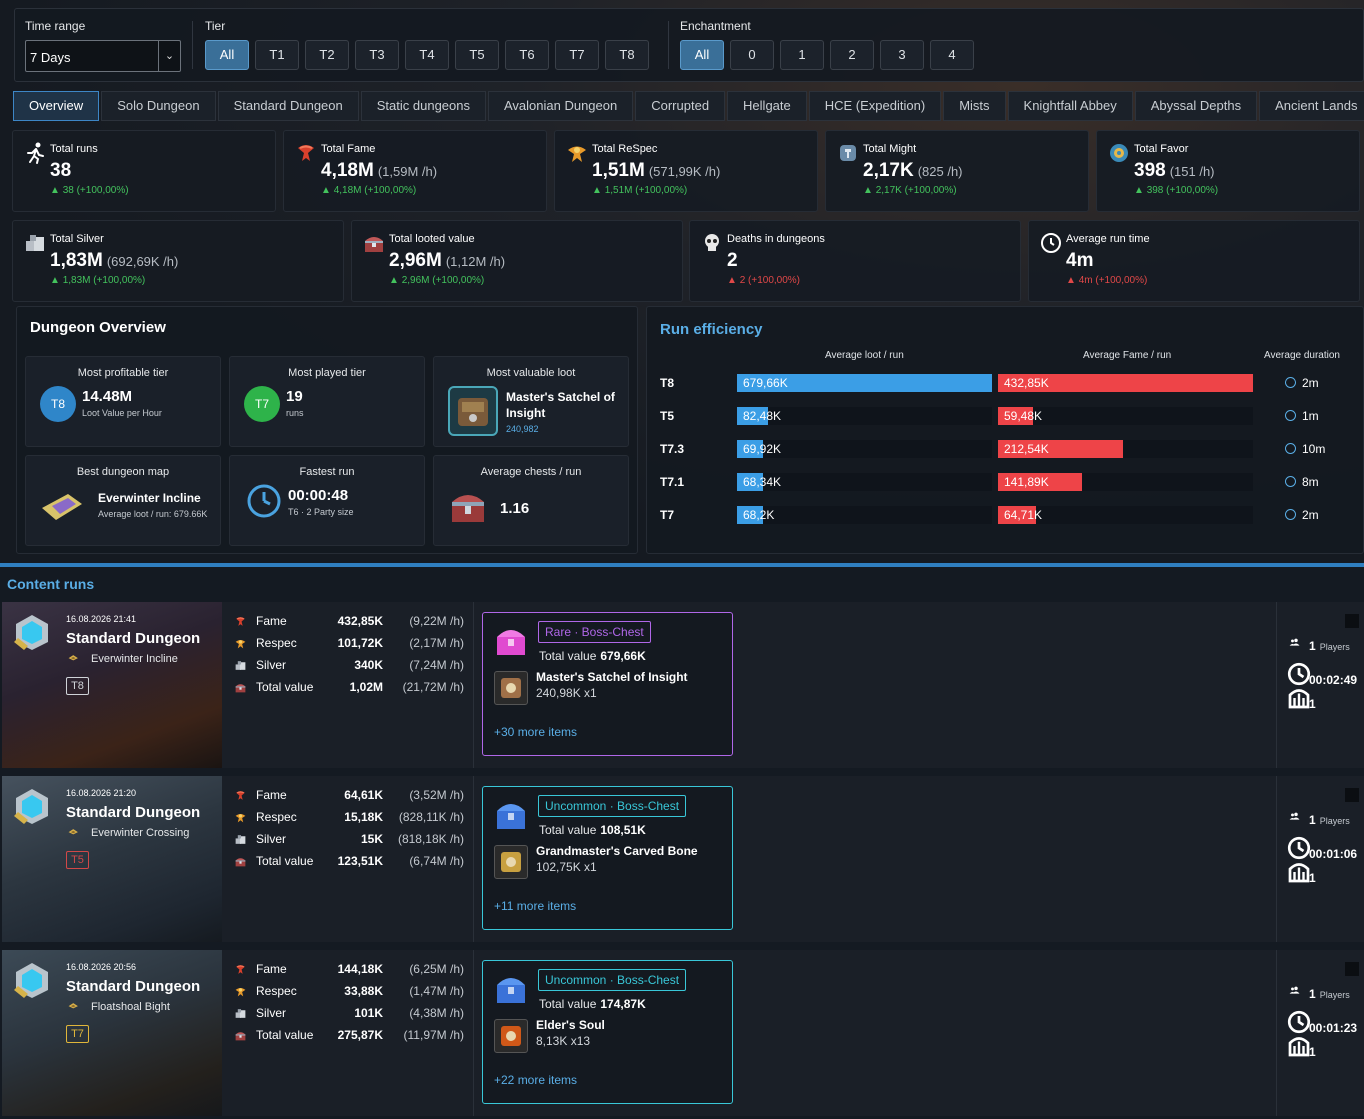  What do you see at coordinates (702, 55) in the screenshot?
I see `enchant-button-all: All` at bounding box center [702, 55].